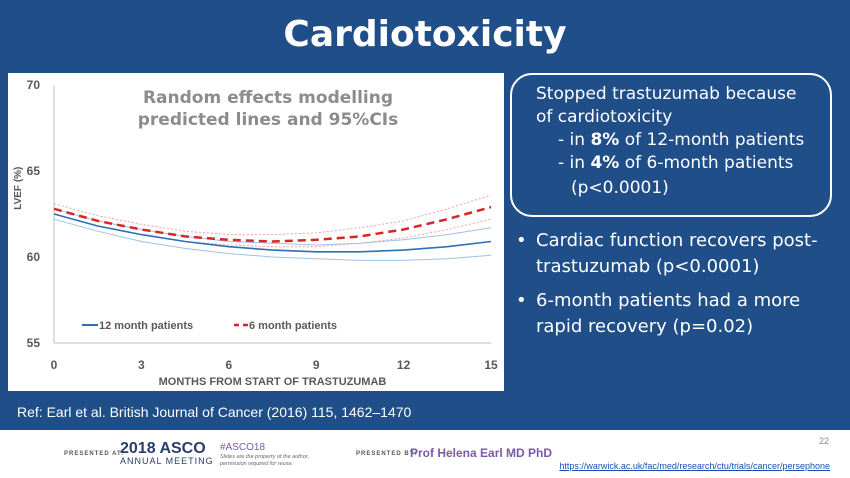 This screenshot has height=478, width=850. I want to click on y-tick-label: 60, so click(34, 257).